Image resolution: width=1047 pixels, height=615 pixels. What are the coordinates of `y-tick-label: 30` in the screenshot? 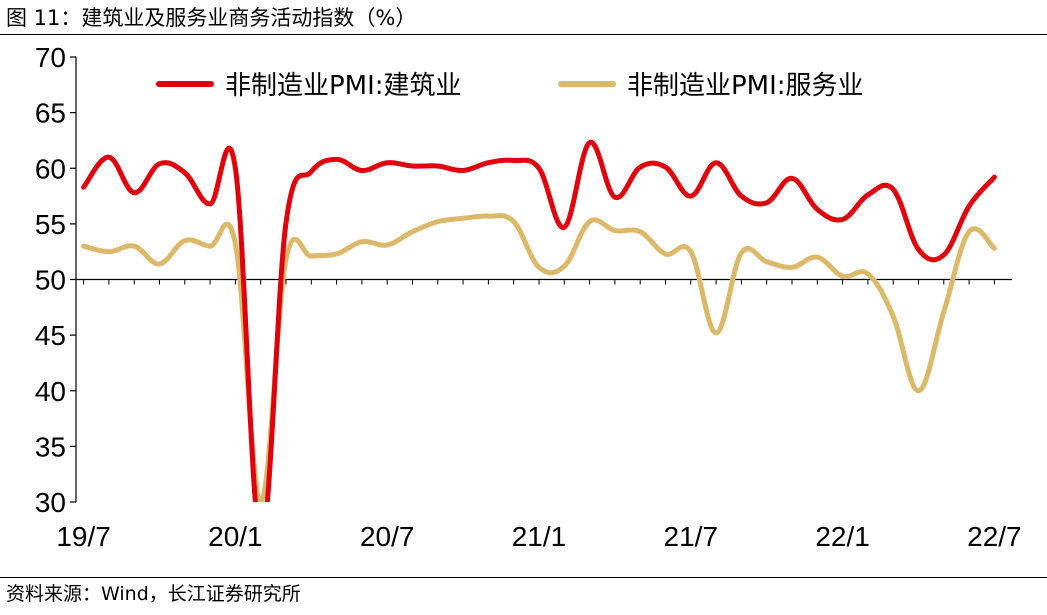 It's located at (50, 502).